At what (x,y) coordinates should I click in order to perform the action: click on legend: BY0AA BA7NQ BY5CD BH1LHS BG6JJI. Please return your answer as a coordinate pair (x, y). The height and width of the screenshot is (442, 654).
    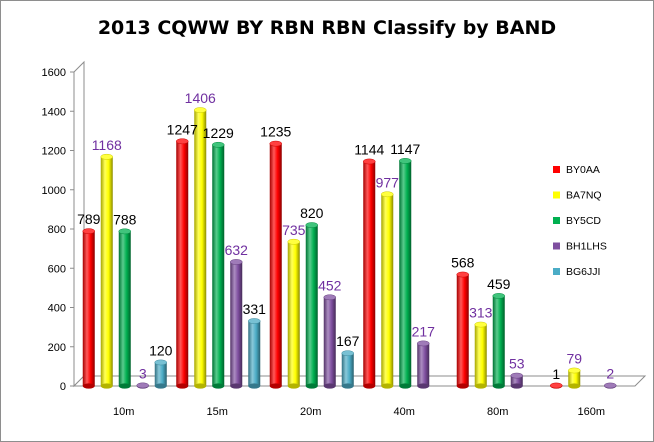
    Looking at the image, I should click on (580, 221).